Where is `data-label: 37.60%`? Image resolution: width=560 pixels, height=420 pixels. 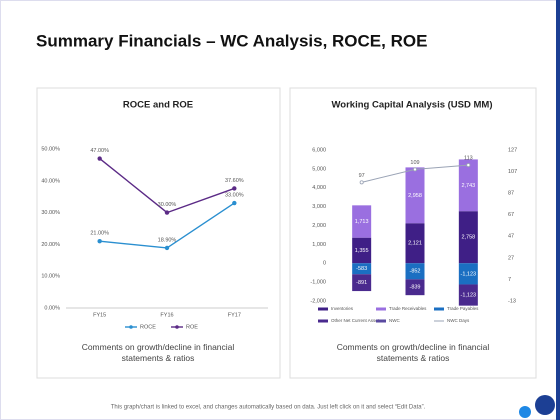 data-label: 37.60% is located at coordinates (234, 181).